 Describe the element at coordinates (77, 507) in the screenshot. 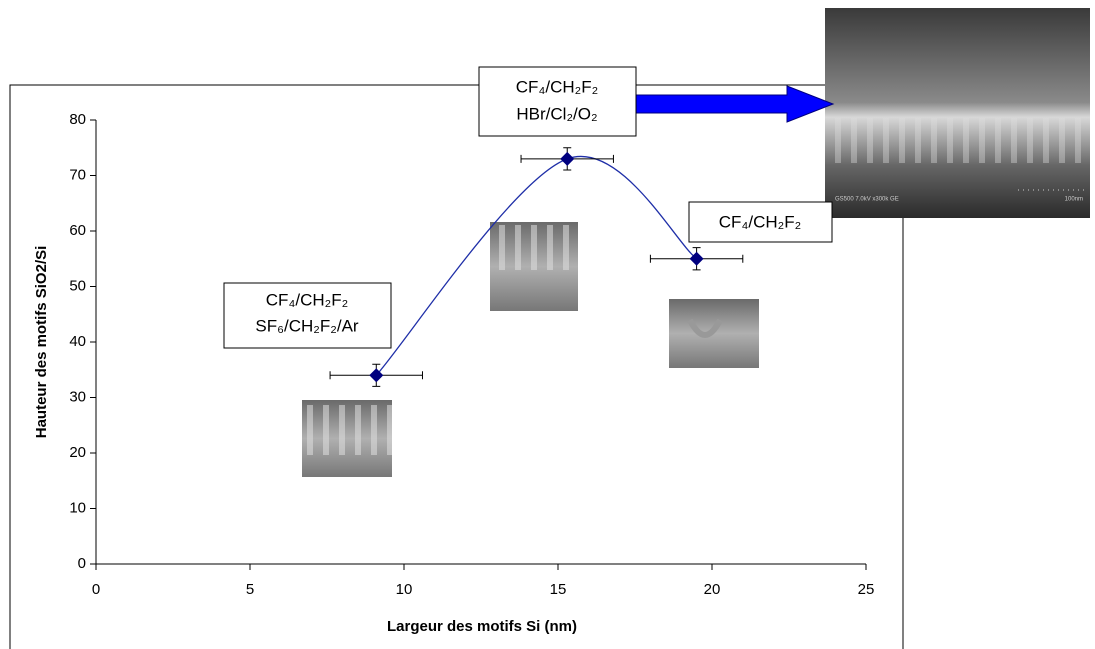

I see `y-tick-label: 10` at that location.